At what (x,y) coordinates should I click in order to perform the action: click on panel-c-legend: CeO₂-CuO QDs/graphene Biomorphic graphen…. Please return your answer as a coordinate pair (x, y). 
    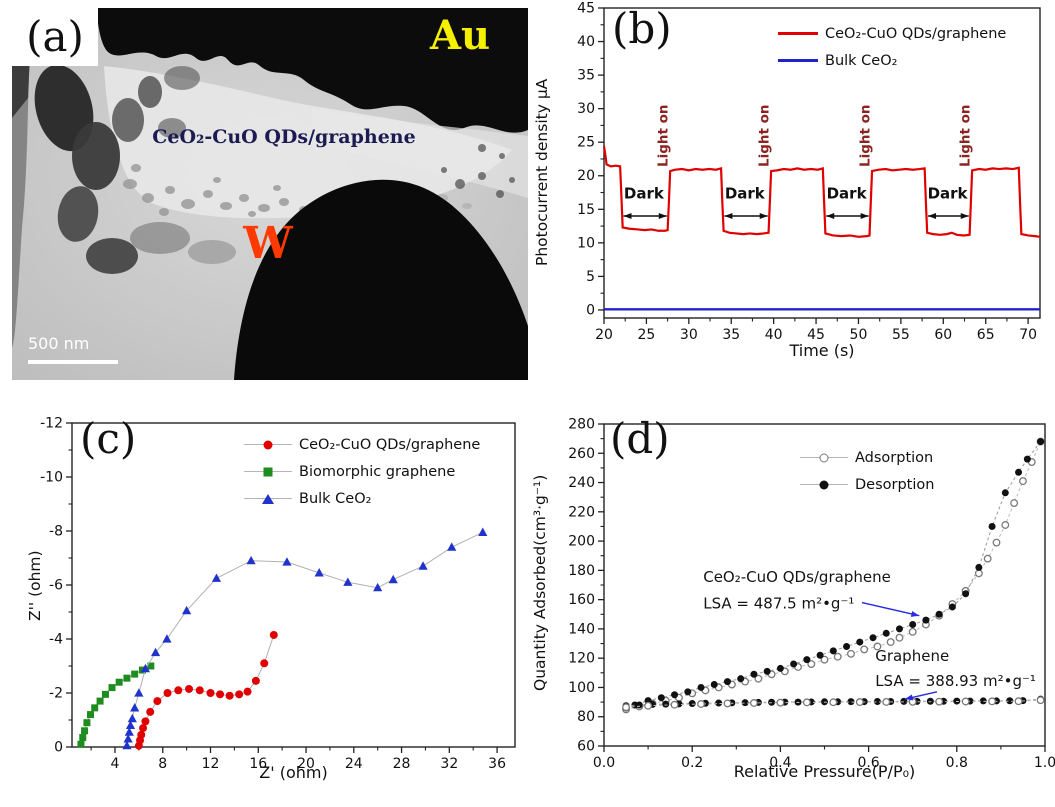
    Looking at the image, I should click on (362, 471).